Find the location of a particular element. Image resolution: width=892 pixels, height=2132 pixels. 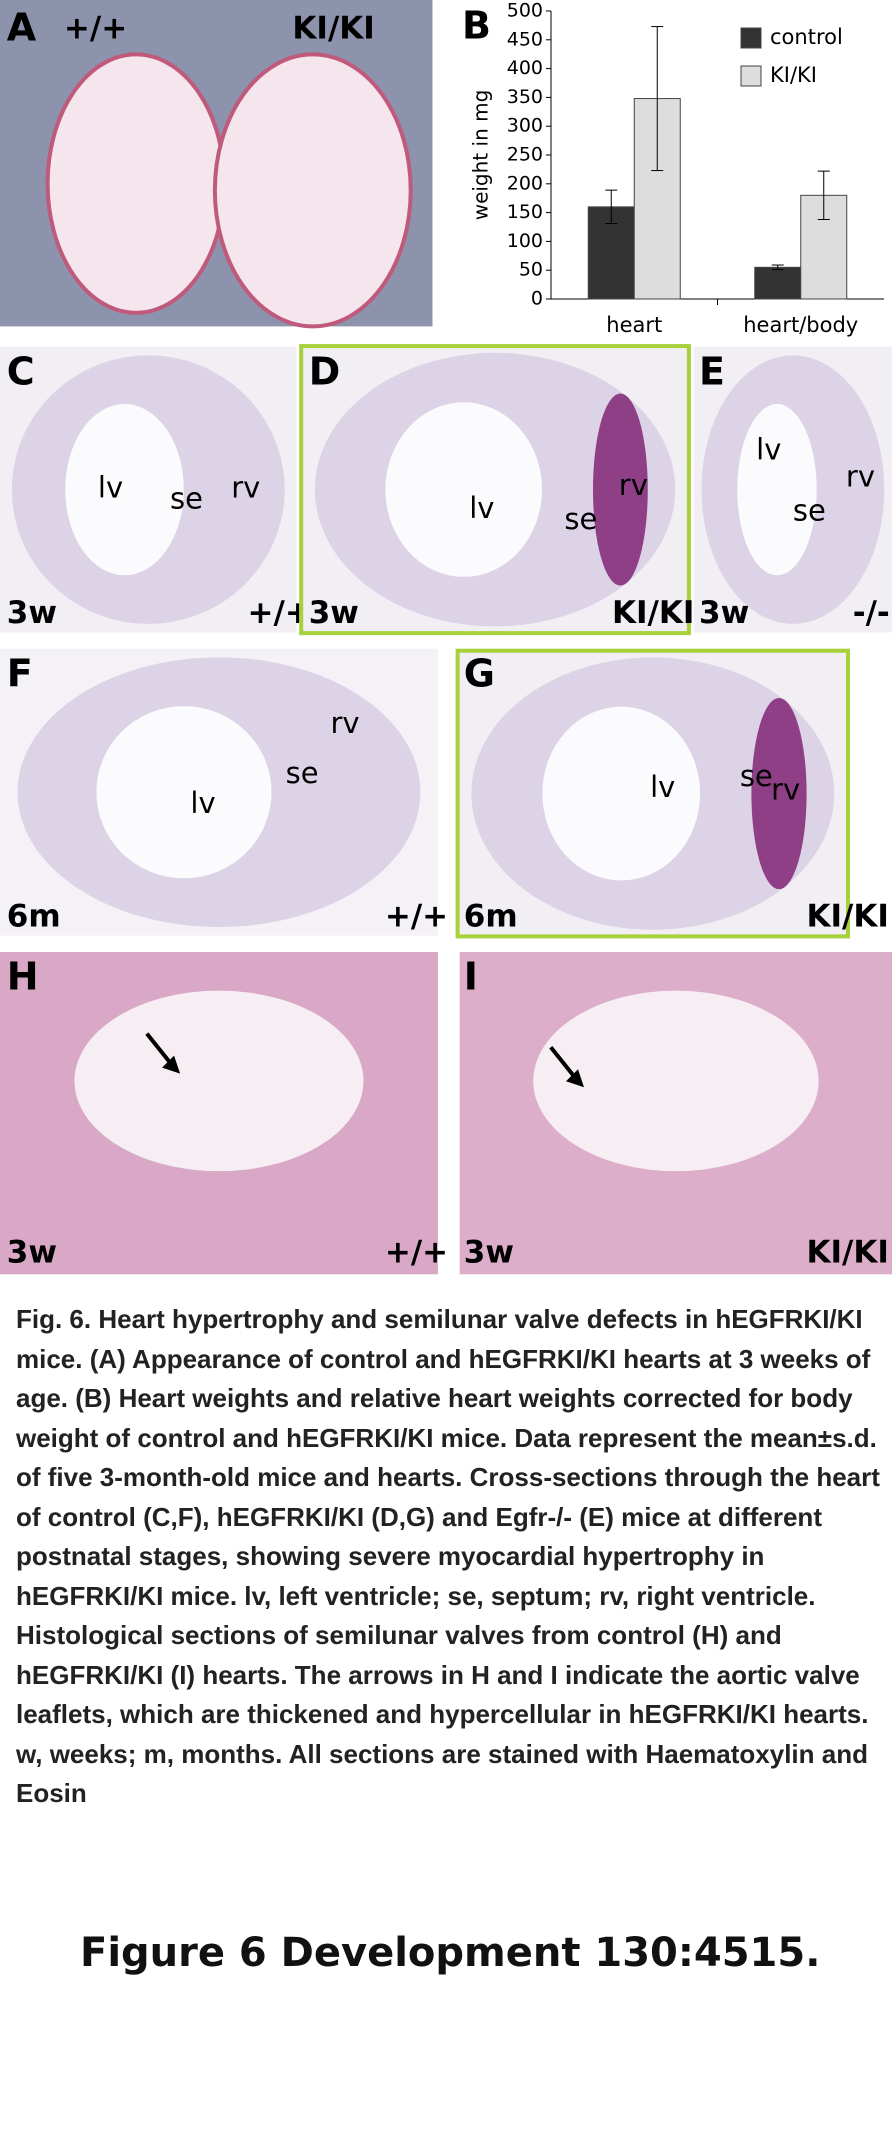

panel-letter: E is located at coordinates (712, 372).